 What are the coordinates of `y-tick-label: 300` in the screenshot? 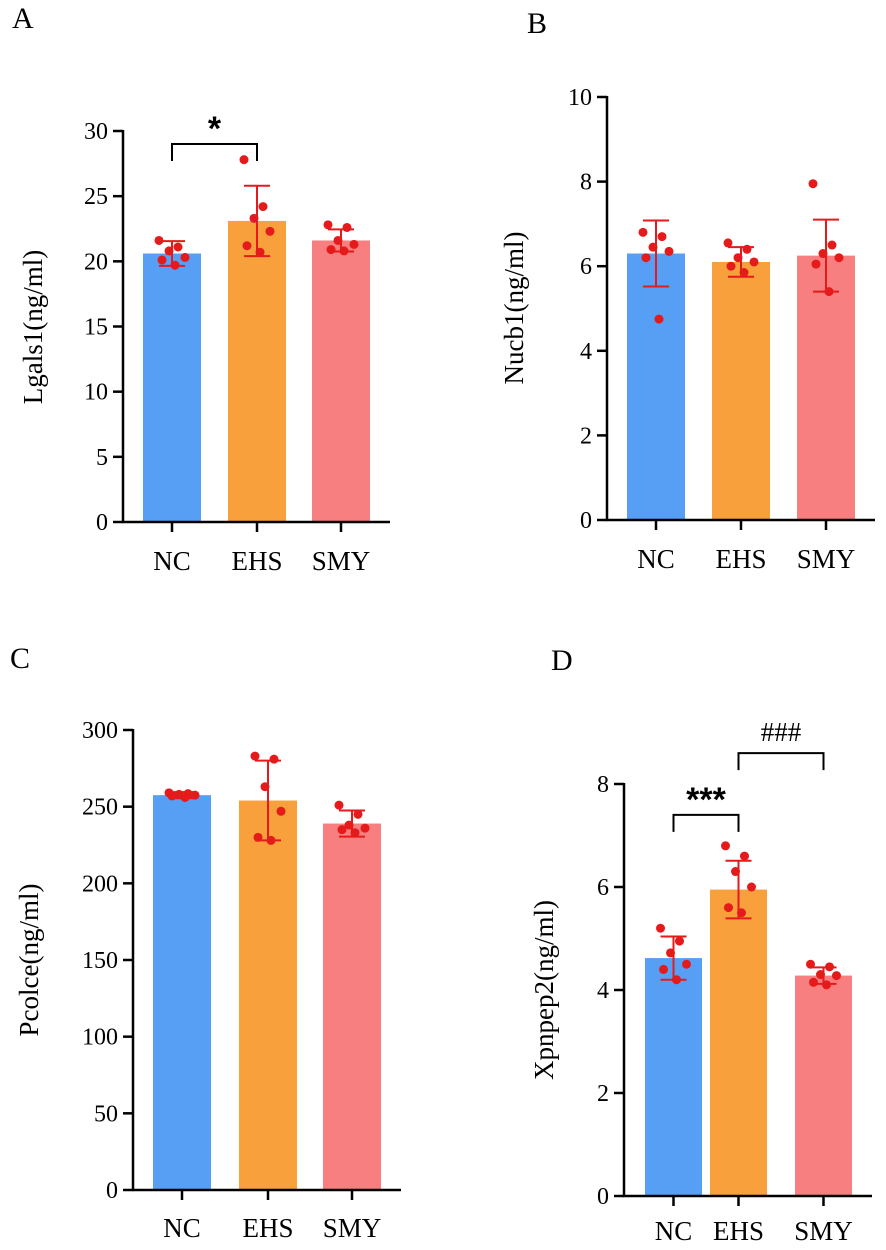 It's located at (100, 731).